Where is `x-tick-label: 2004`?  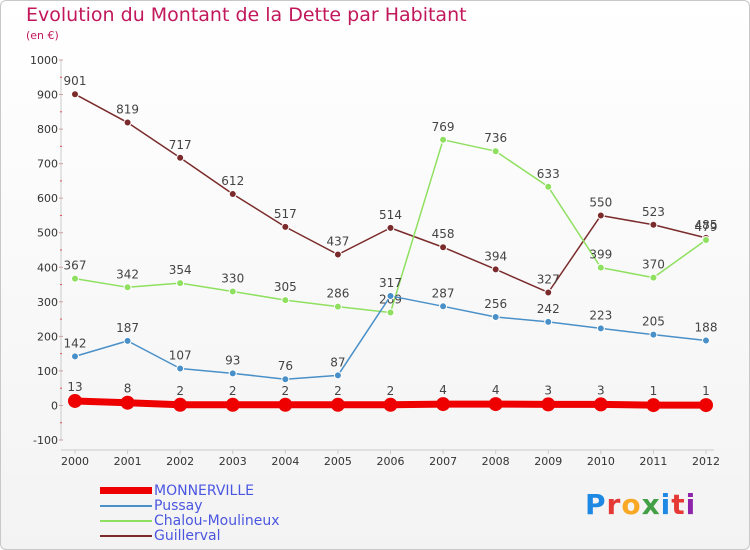
x-tick-label: 2004 is located at coordinates (285, 461).